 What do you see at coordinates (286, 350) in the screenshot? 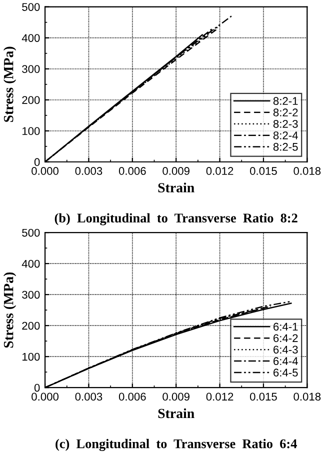
I see `legend-label: 6:4-3` at bounding box center [286, 350].